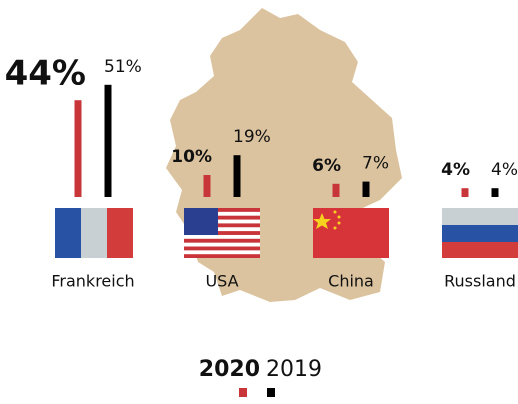  Describe the element at coordinates (252, 137) in the screenshot. I see `value-label: 19%` at that location.